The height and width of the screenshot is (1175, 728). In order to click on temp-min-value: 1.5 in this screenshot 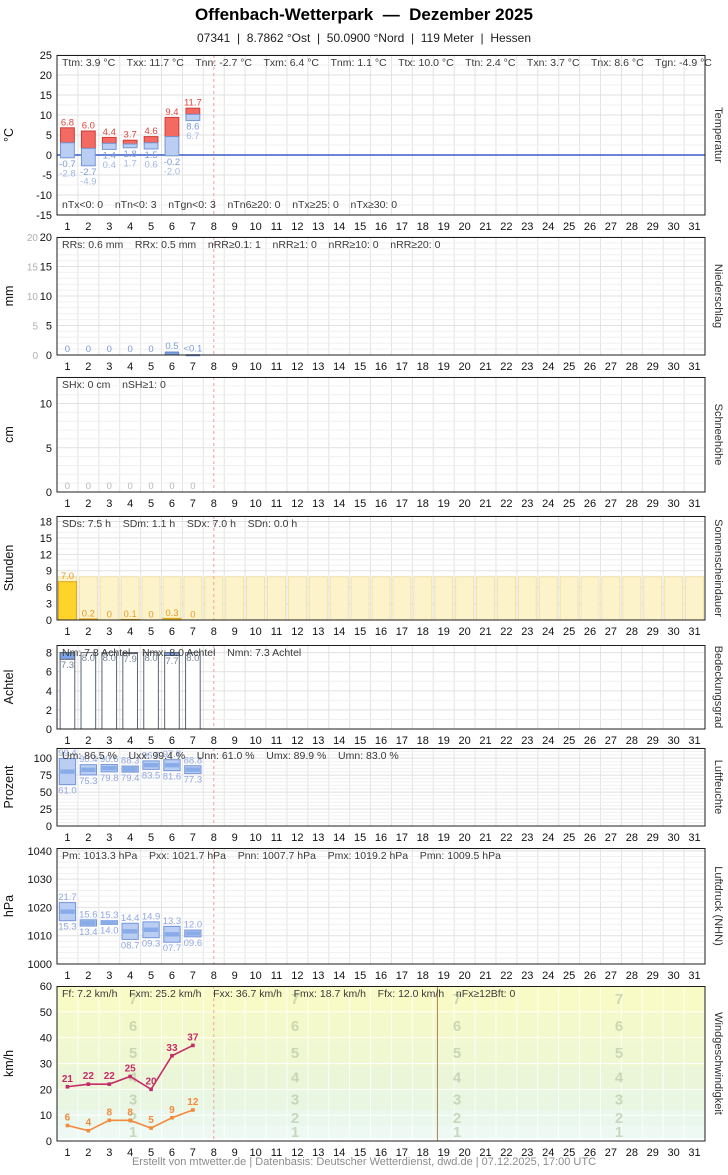, I will do `click(150, 155)`.